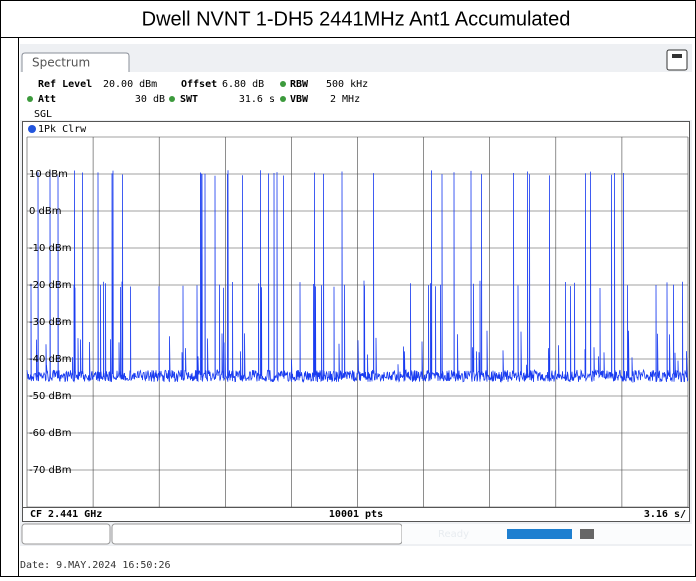 The height and width of the screenshot is (581, 696). Describe the element at coordinates (50, 359) in the screenshot. I see `y-label: -40 dBm` at that location.